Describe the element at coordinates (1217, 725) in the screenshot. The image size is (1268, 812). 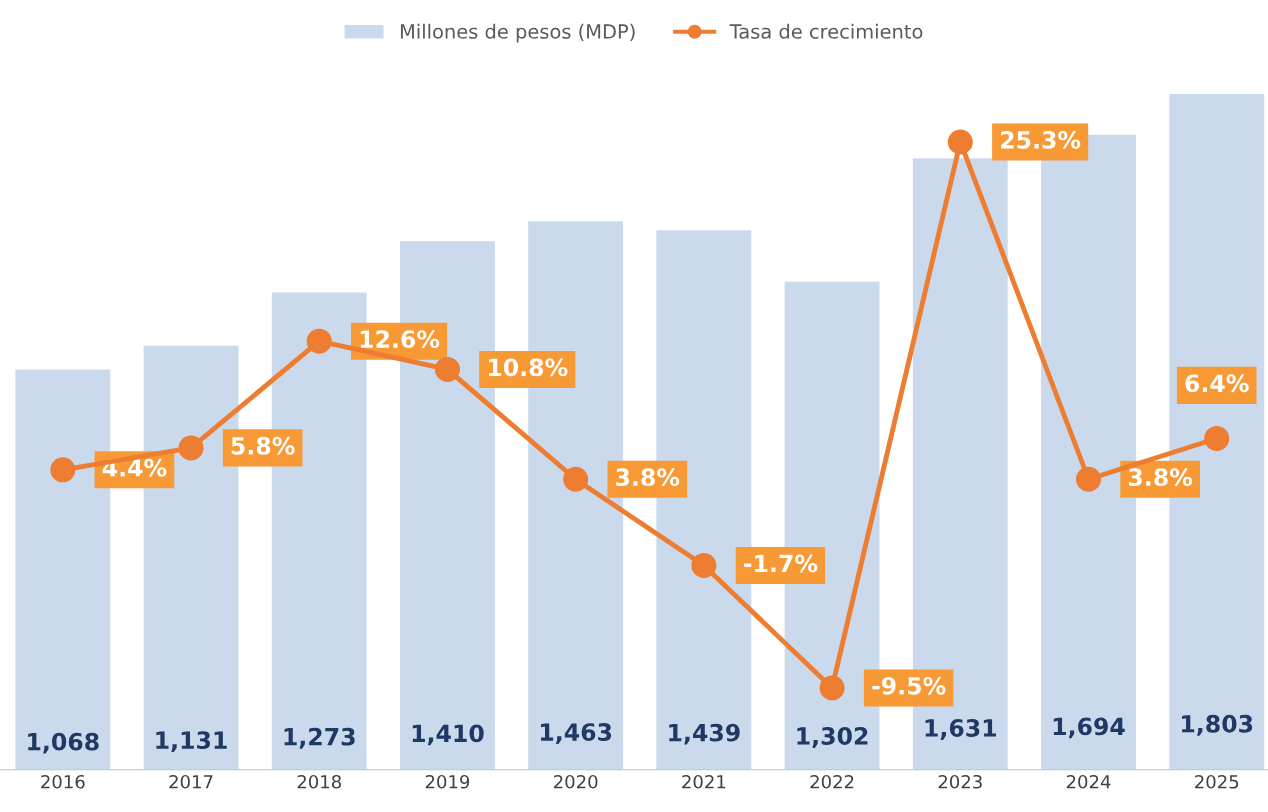
I see `data-label: 1,803` at that location.